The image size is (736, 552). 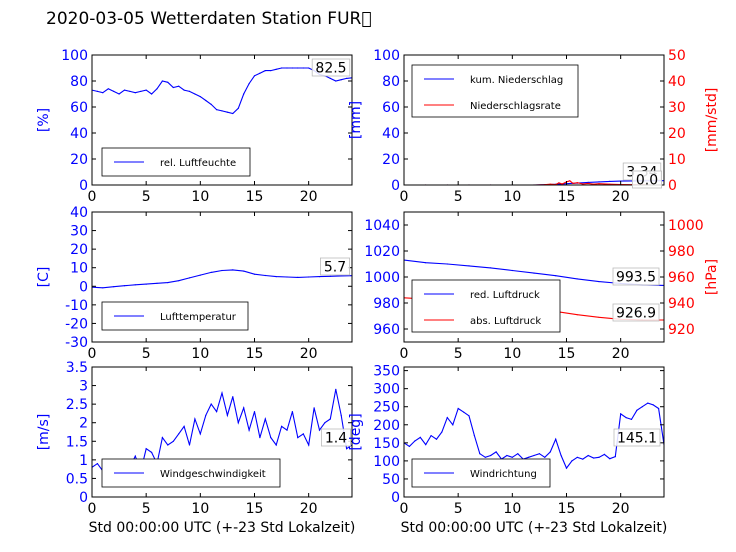 What do you see at coordinates (77, 479) in the screenshot?
I see `y-tick-label: 0.5` at bounding box center [77, 479].